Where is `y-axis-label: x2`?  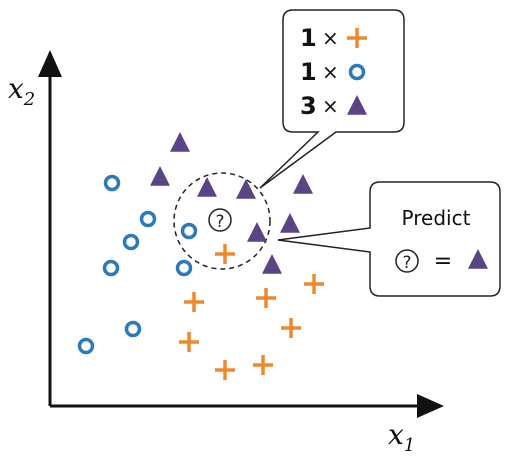
y-axis-label: x2 is located at coordinates (21, 91).